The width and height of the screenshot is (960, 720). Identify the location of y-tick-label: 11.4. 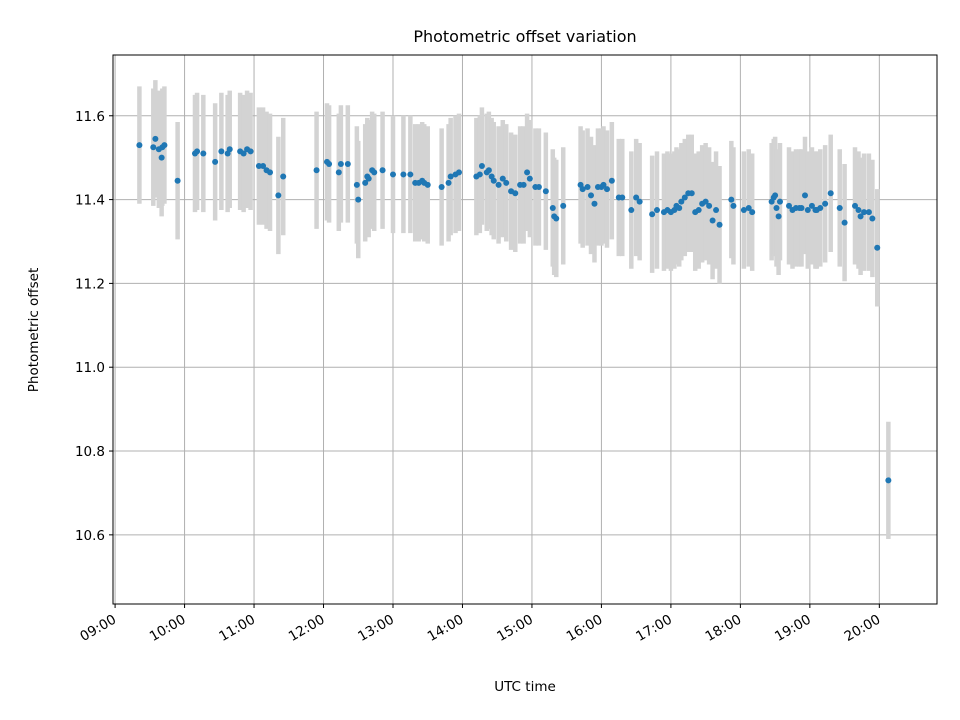
(90, 201).